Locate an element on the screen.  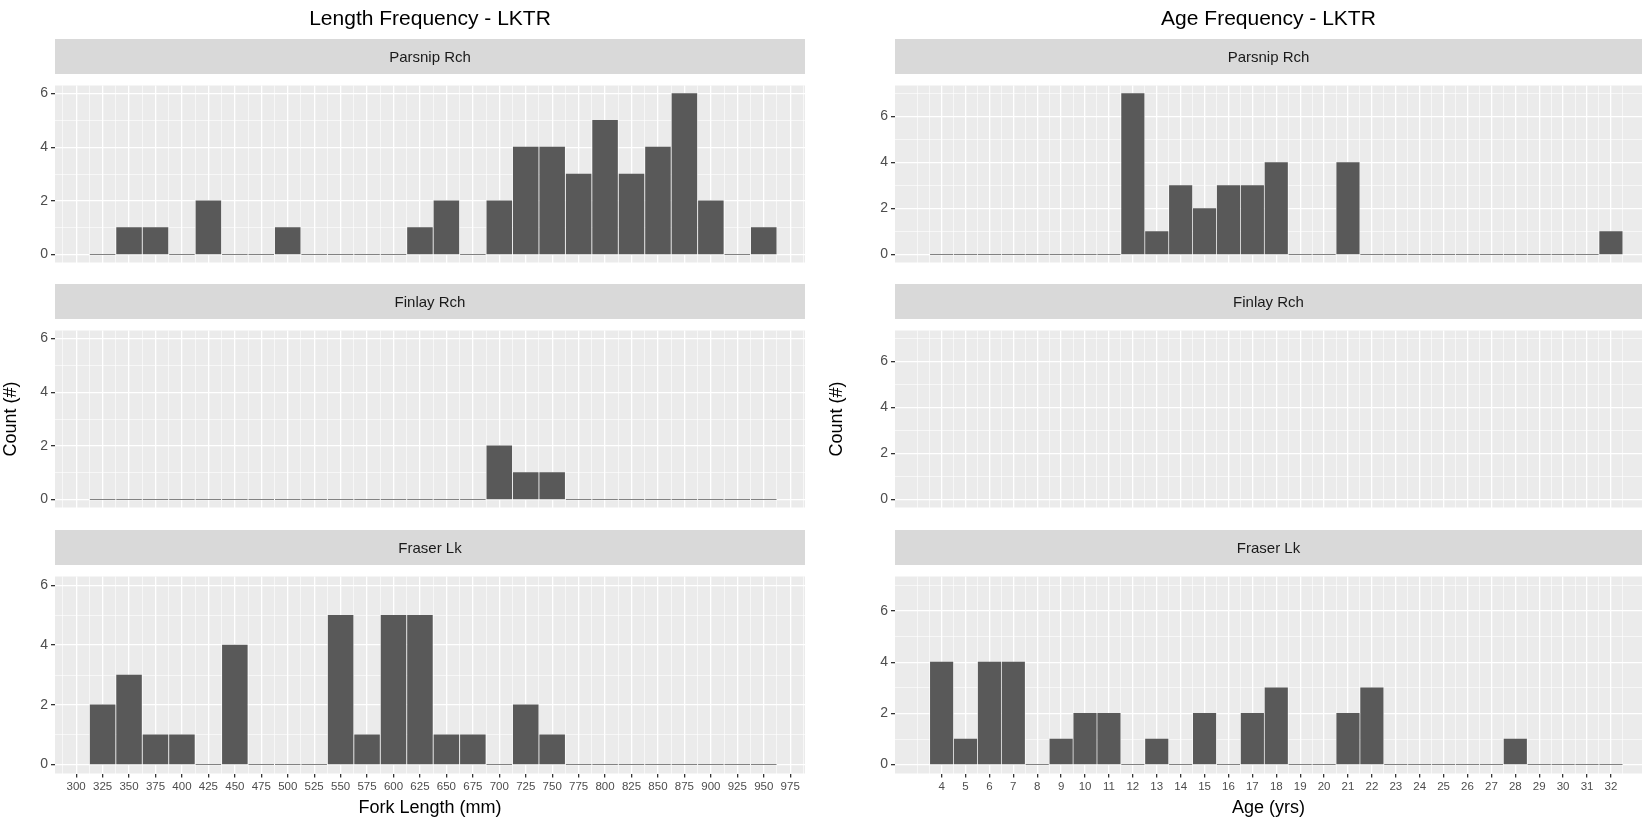
x-tick-label: 6 is located at coordinates (989, 785).